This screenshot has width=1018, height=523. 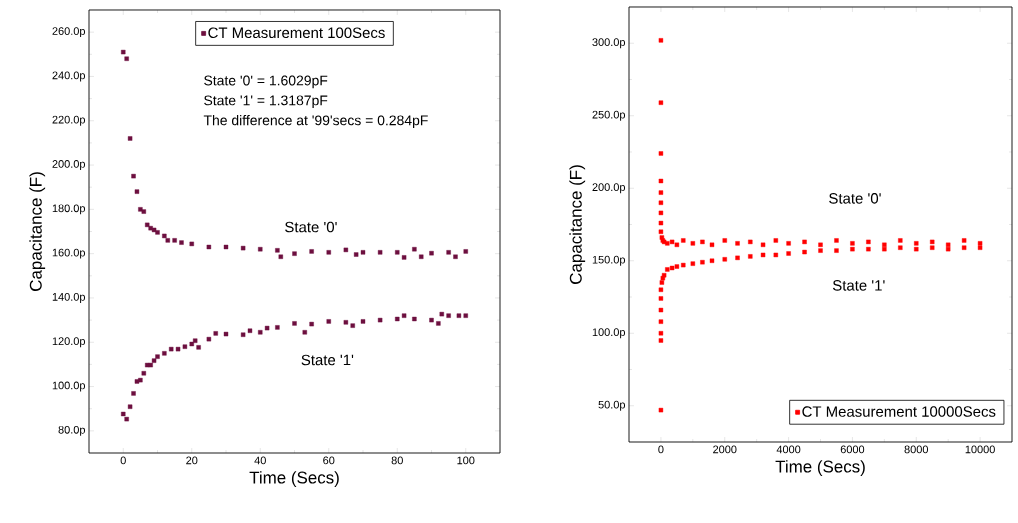 I want to click on x-tick-label: 20, so click(x=192, y=460).